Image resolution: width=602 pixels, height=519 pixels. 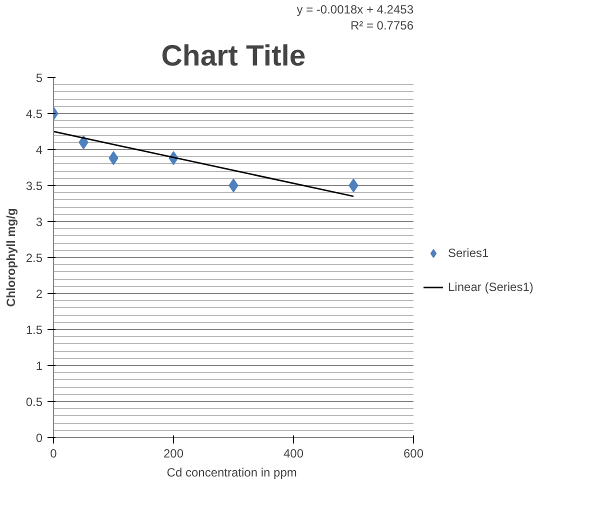 I want to click on legend-label: Series1, so click(x=468, y=253).